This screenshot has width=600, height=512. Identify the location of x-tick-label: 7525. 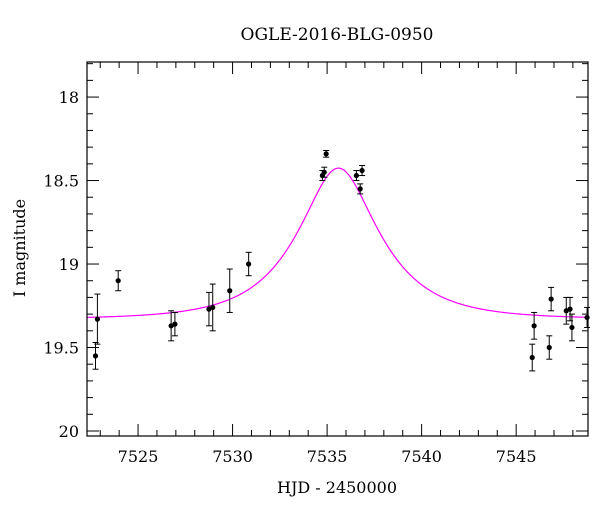
(138, 456).